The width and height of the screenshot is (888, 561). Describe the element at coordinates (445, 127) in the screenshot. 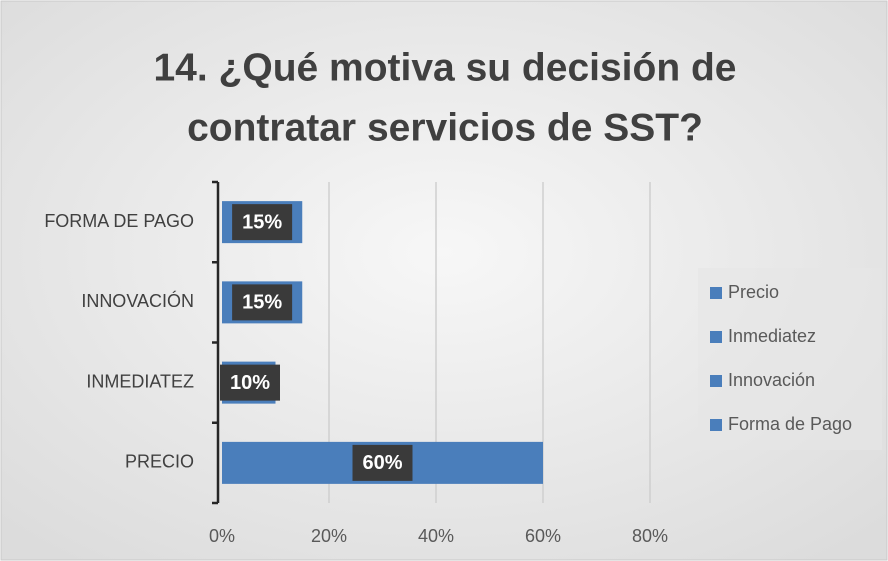

I see `chart-title: contratar servicios de SST?` at that location.